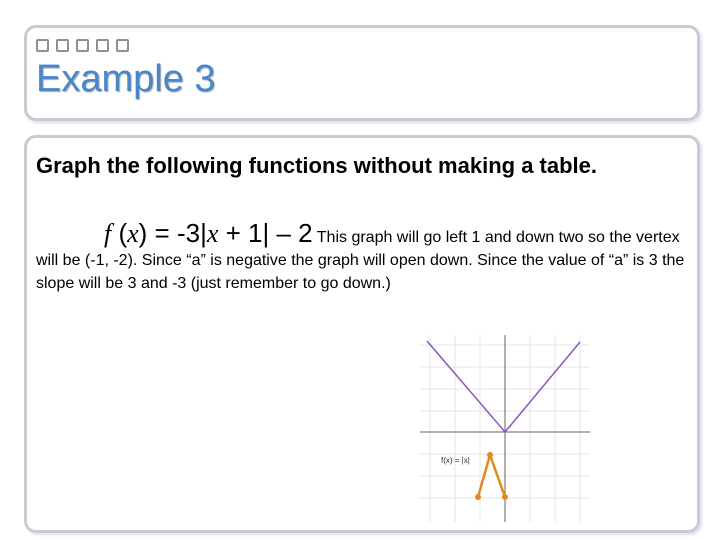 The image size is (720, 540). Describe the element at coordinates (455, 460) in the screenshot. I see `graph-label: f(x) = |x|` at that location.